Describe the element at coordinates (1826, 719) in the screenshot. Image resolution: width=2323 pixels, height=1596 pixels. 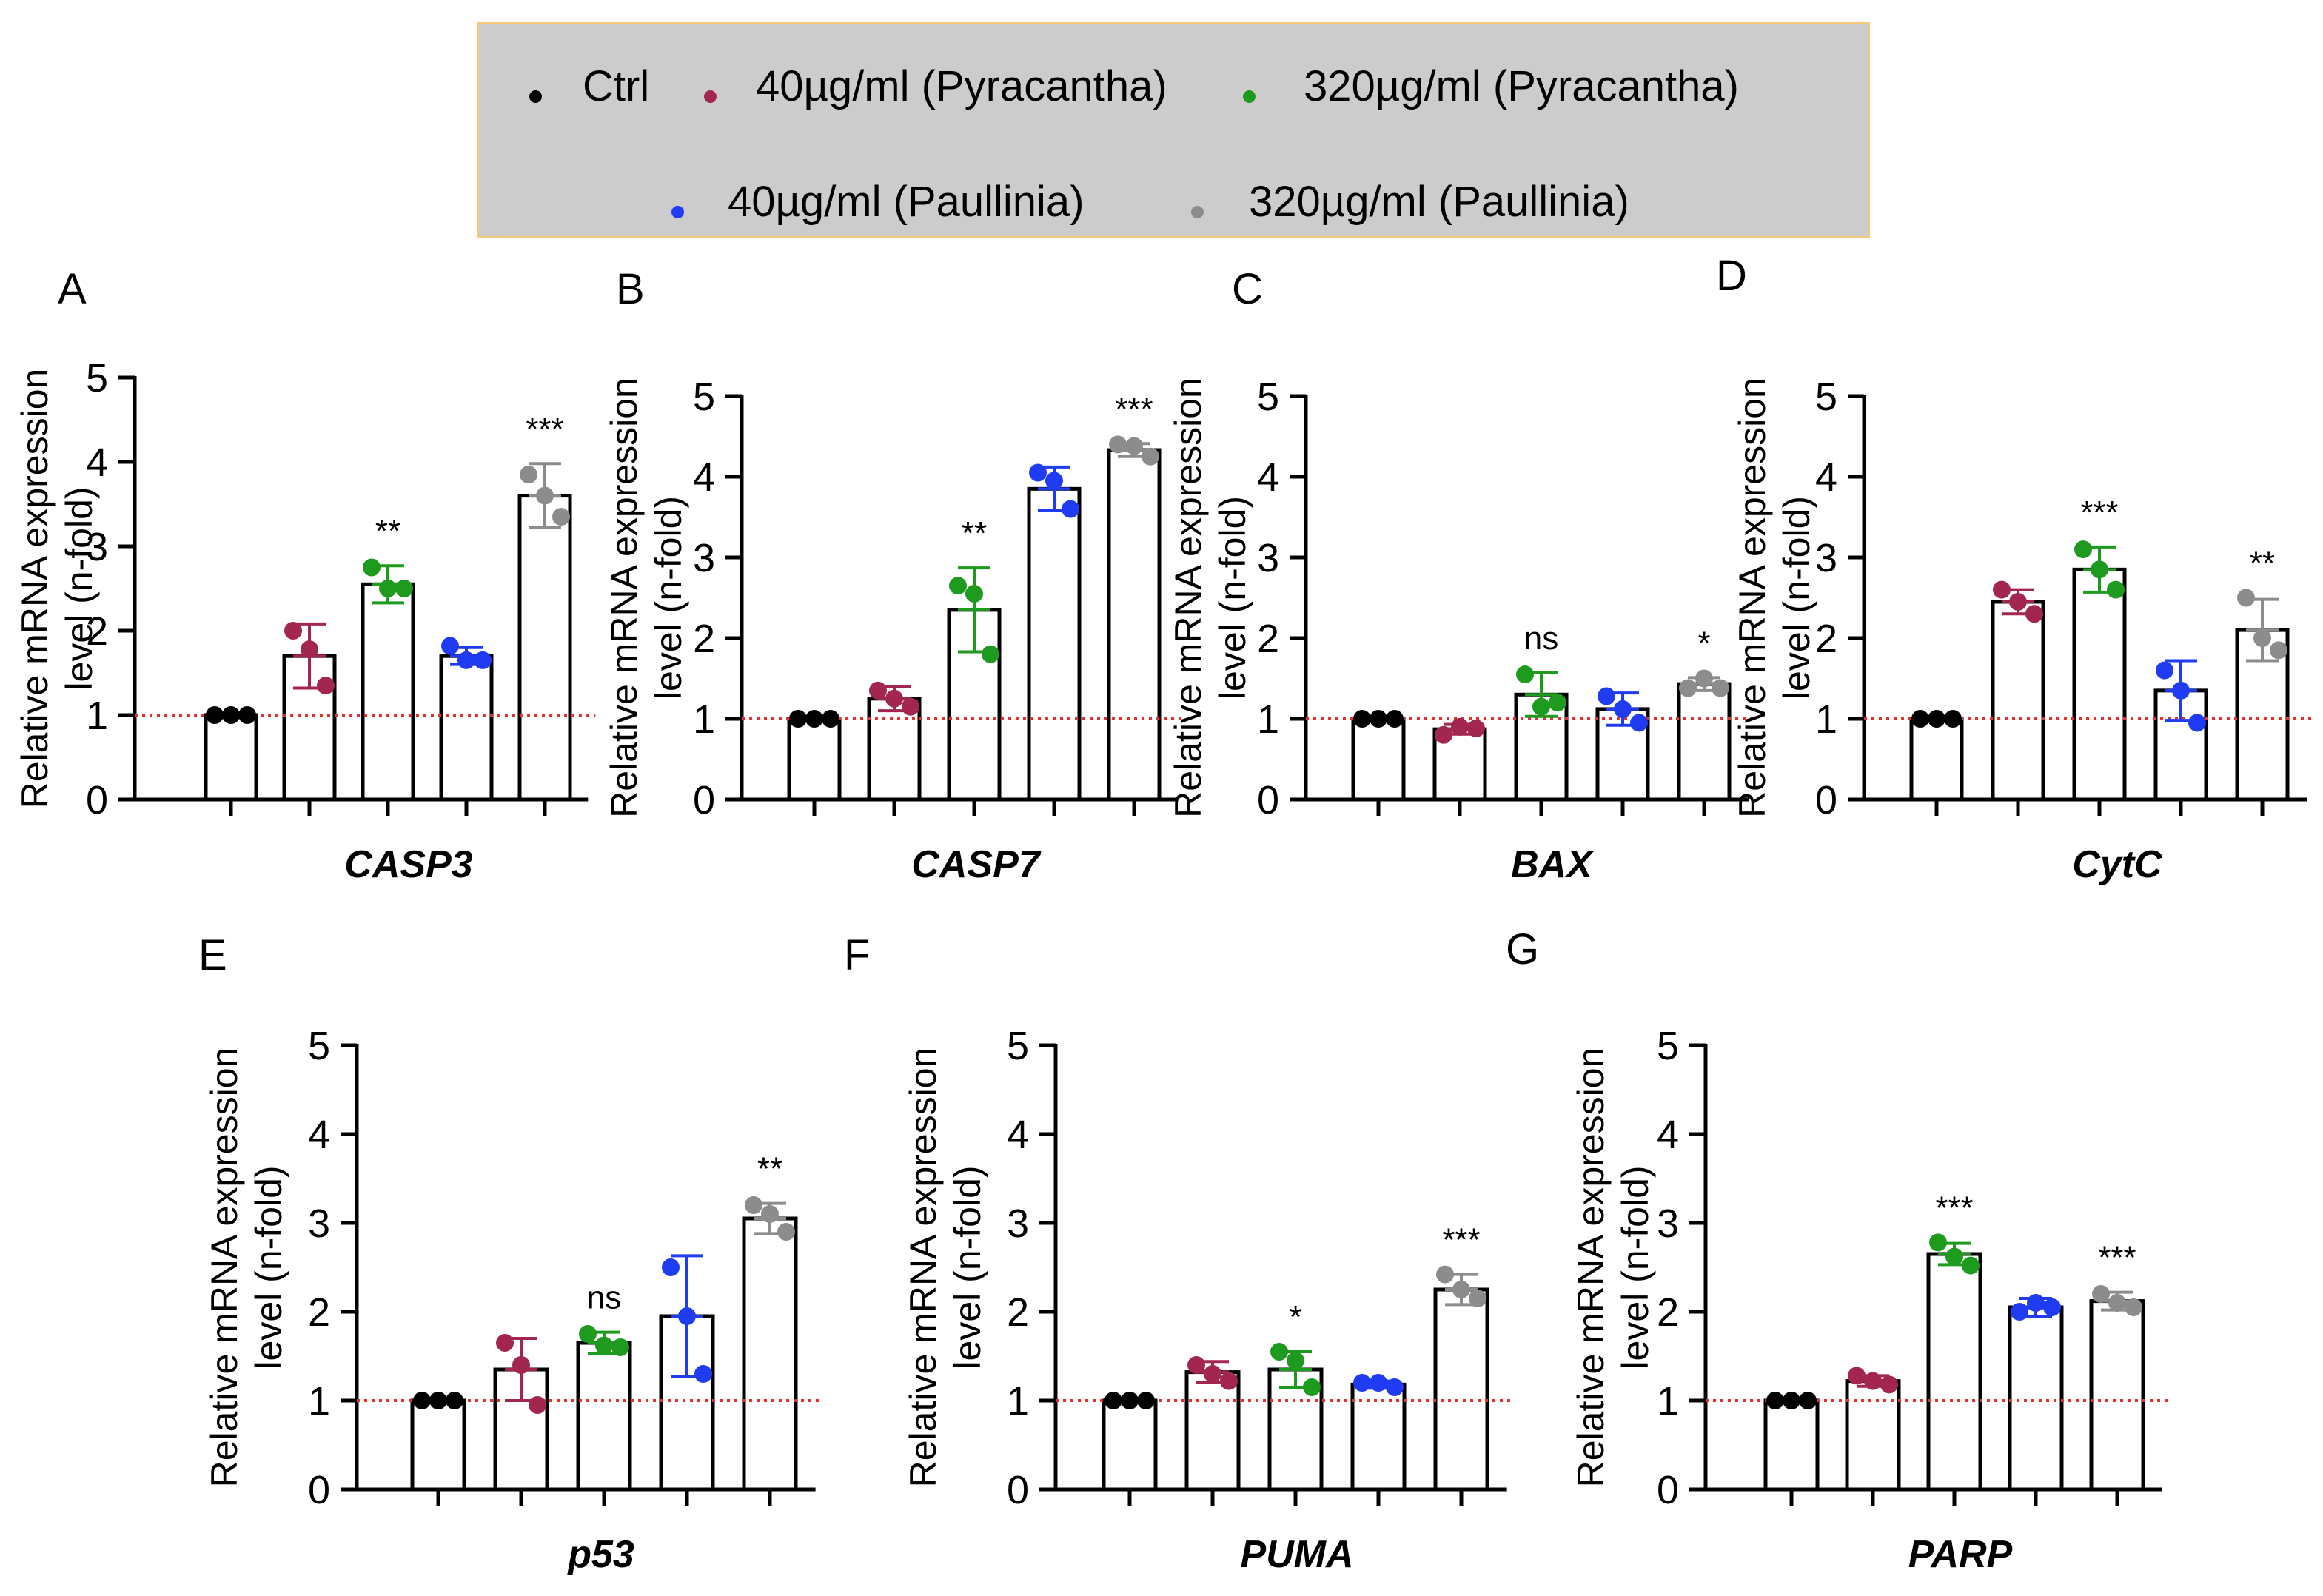
I see `y-tick-label: 1` at that location.